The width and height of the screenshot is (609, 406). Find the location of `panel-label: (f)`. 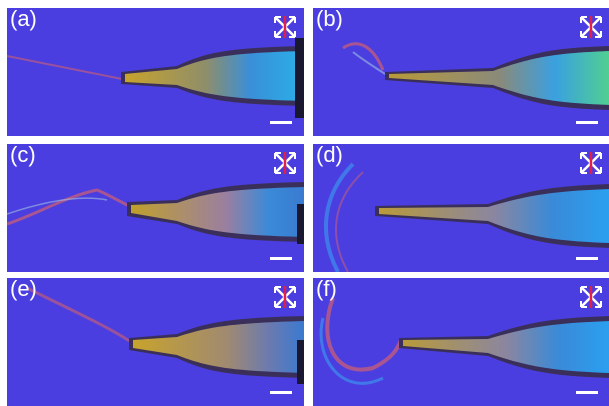

panel-label: (f) is located at coordinates (326, 289).